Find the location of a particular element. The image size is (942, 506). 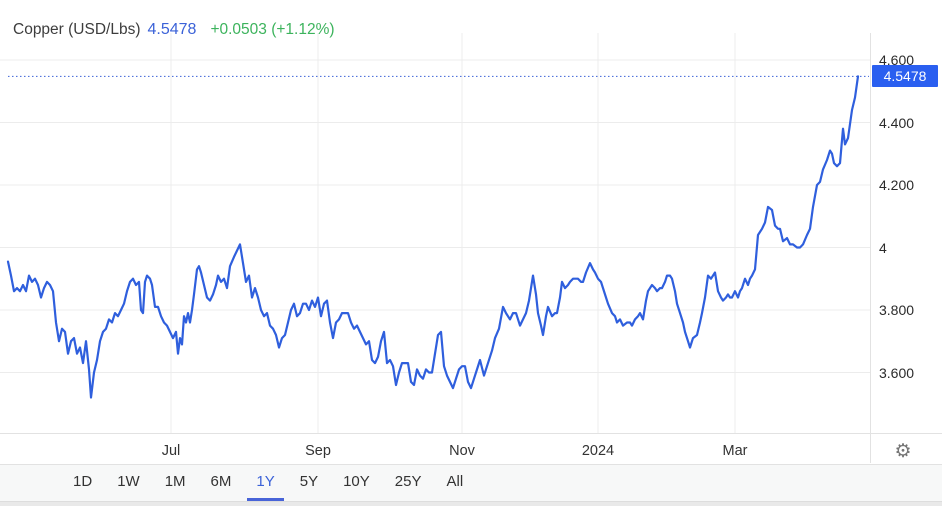

range-button-1d: 1D is located at coordinates (82, 483).